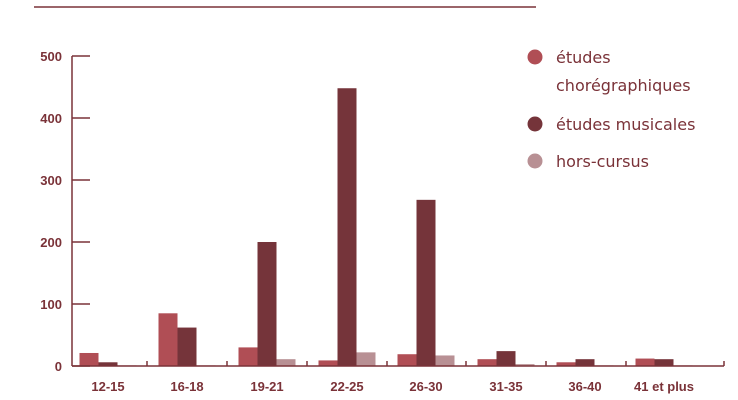  I want to click on legend-label-1: études chorégraphiques, so click(623, 71).